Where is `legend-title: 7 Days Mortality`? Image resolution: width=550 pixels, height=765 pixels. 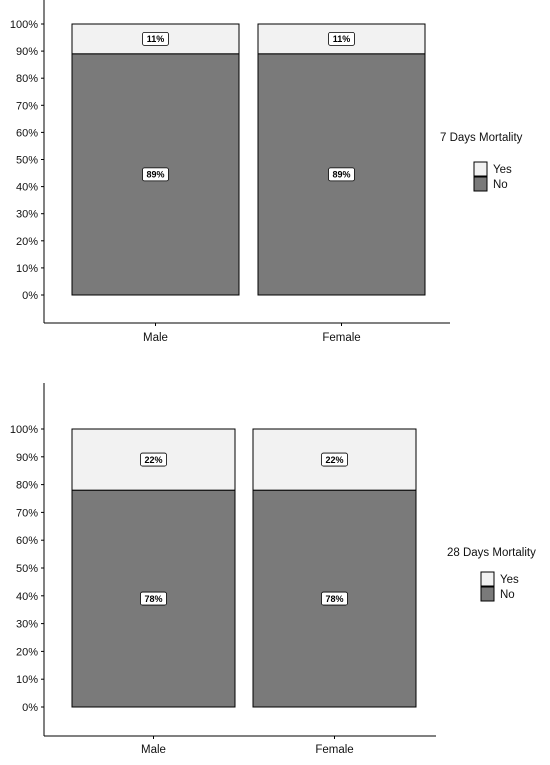 legend-title: 7 Days Mortality is located at coordinates (481, 138).